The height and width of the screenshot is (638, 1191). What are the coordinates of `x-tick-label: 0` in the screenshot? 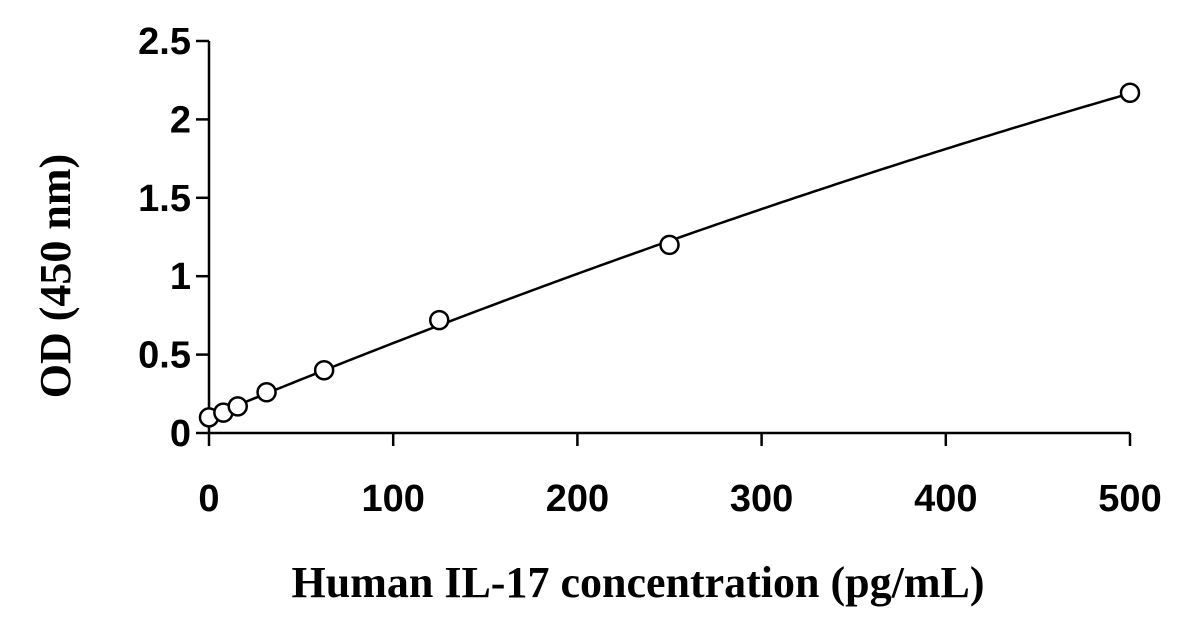 It's located at (208, 499).